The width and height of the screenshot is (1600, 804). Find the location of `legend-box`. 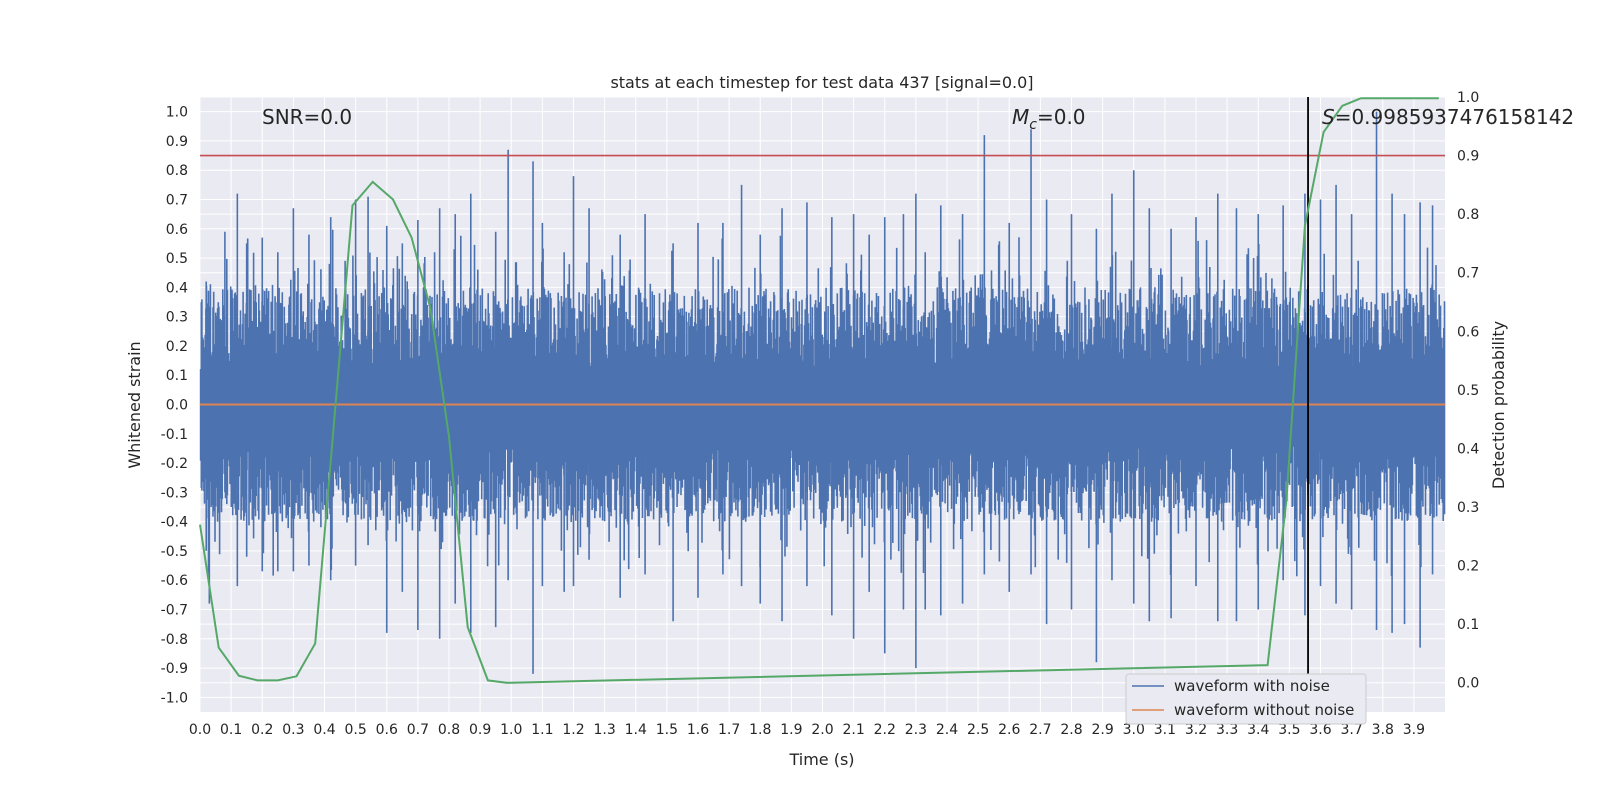

legend-box is located at coordinates (1246, 699).